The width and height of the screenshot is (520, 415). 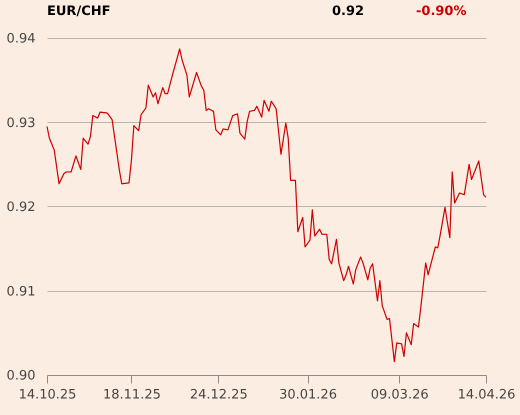 What do you see at coordinates (21, 123) in the screenshot?
I see `y-tick-label: 0.93` at bounding box center [21, 123].